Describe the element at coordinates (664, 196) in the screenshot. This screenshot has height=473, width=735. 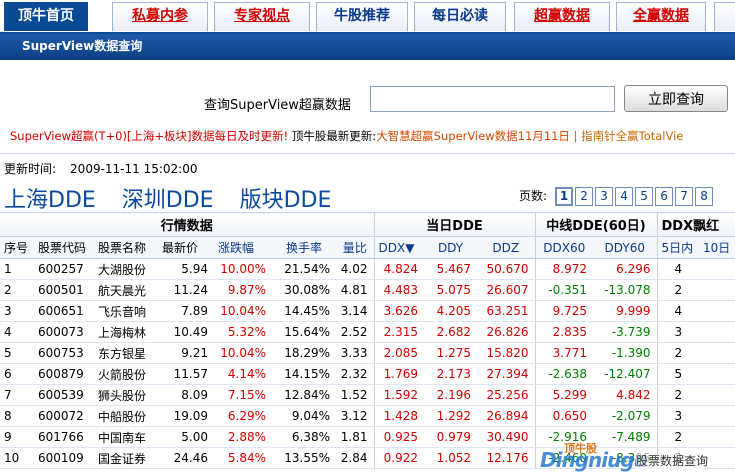
I see `page-6-button: 6` at that location.